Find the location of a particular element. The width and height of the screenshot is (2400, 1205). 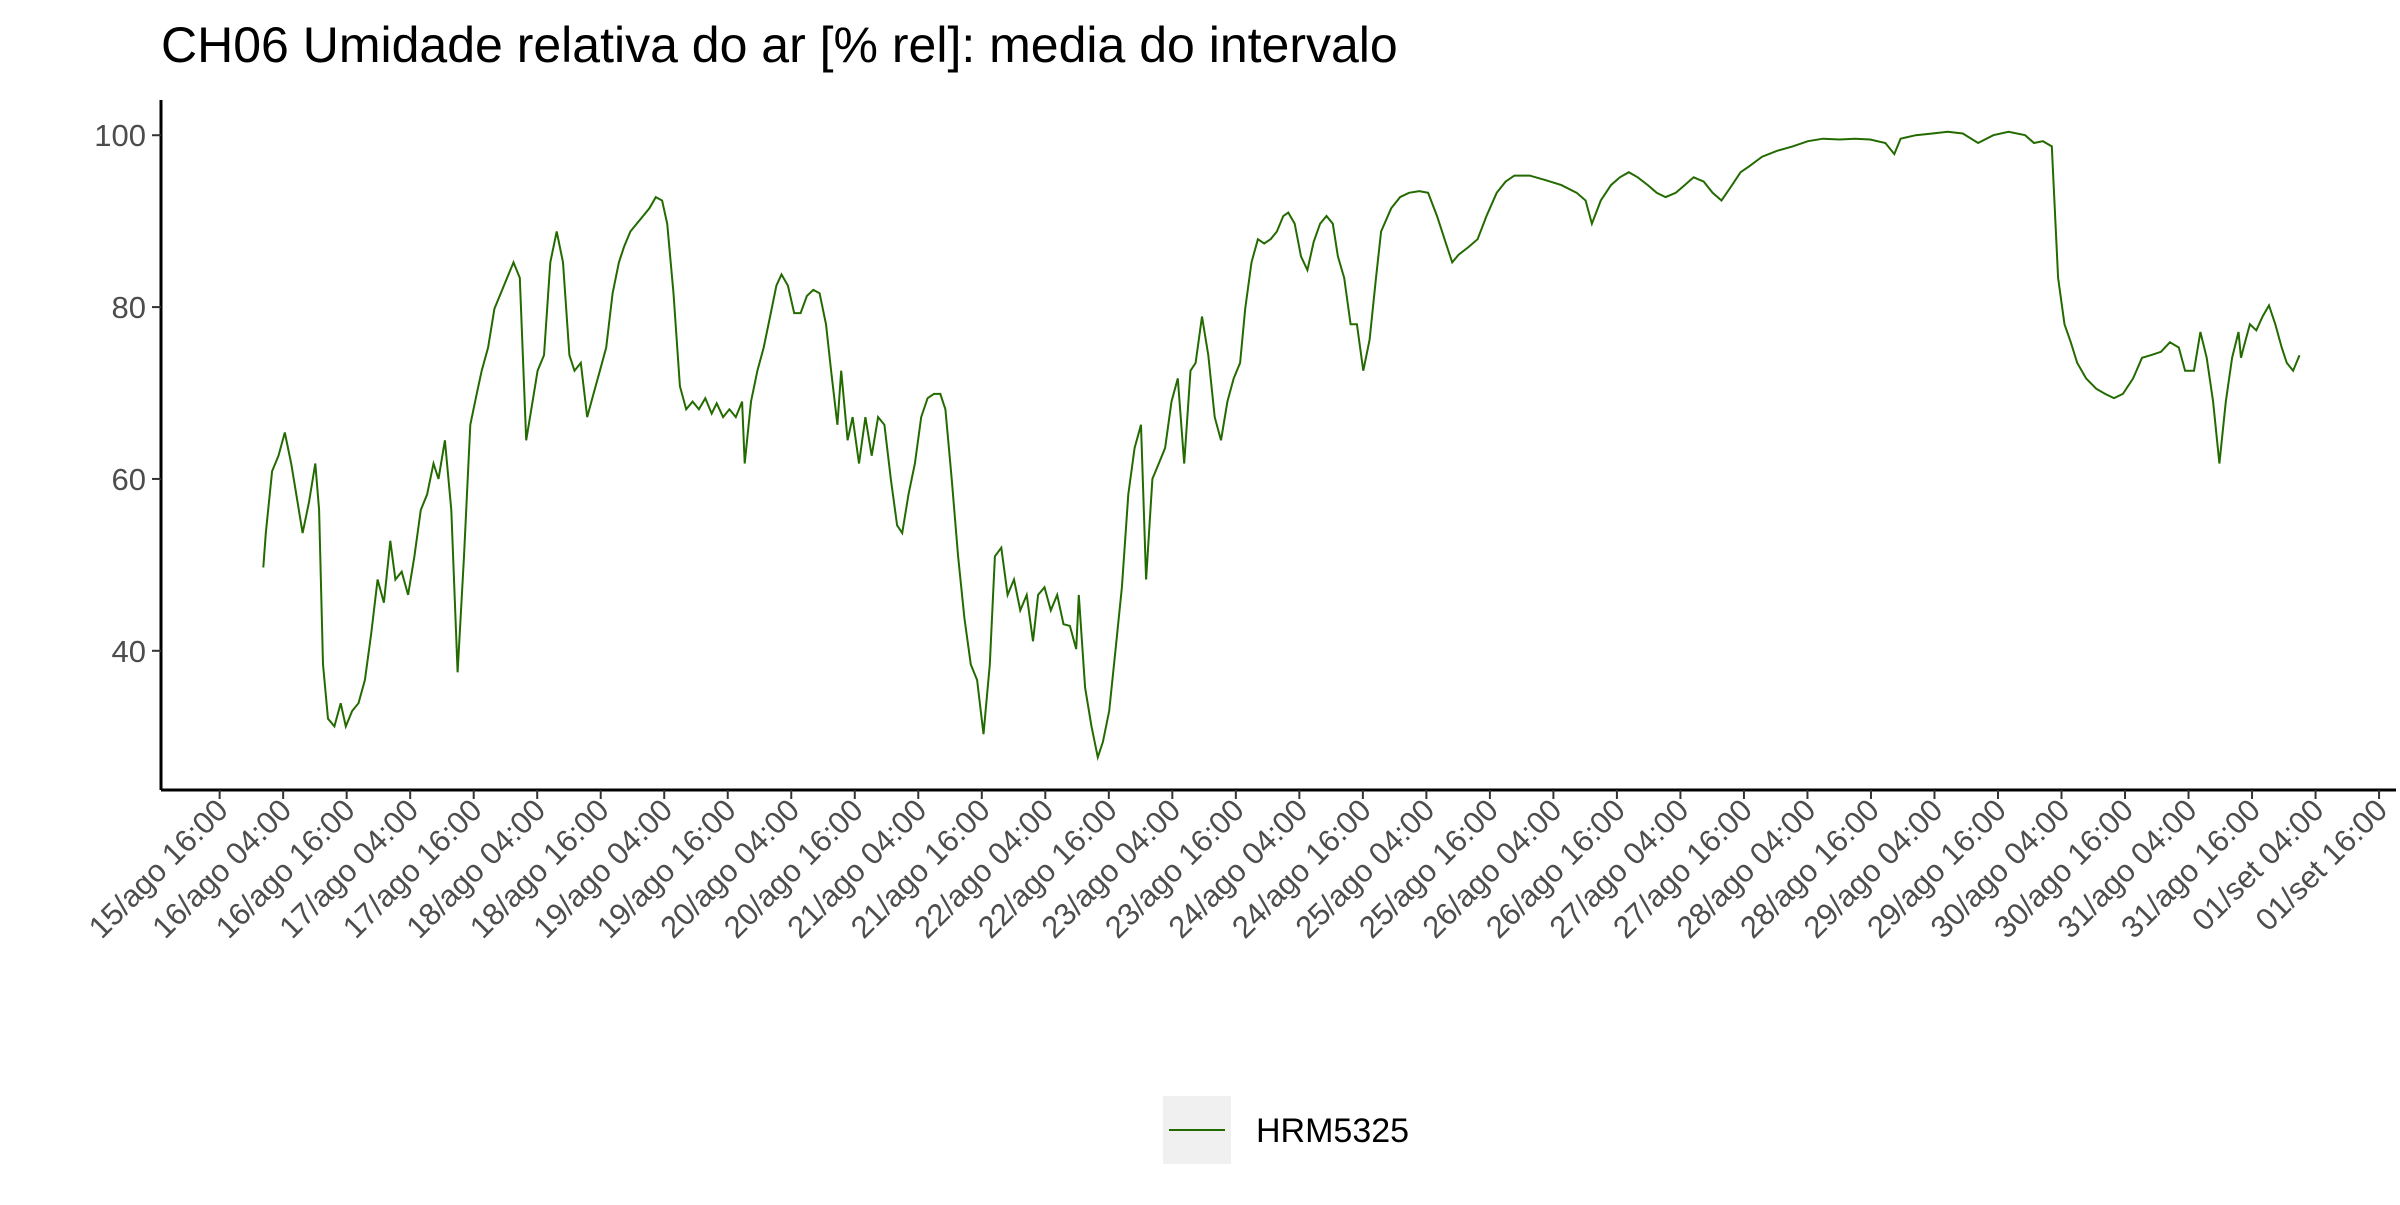

y-tick-label: 100 is located at coordinates (120, 135).